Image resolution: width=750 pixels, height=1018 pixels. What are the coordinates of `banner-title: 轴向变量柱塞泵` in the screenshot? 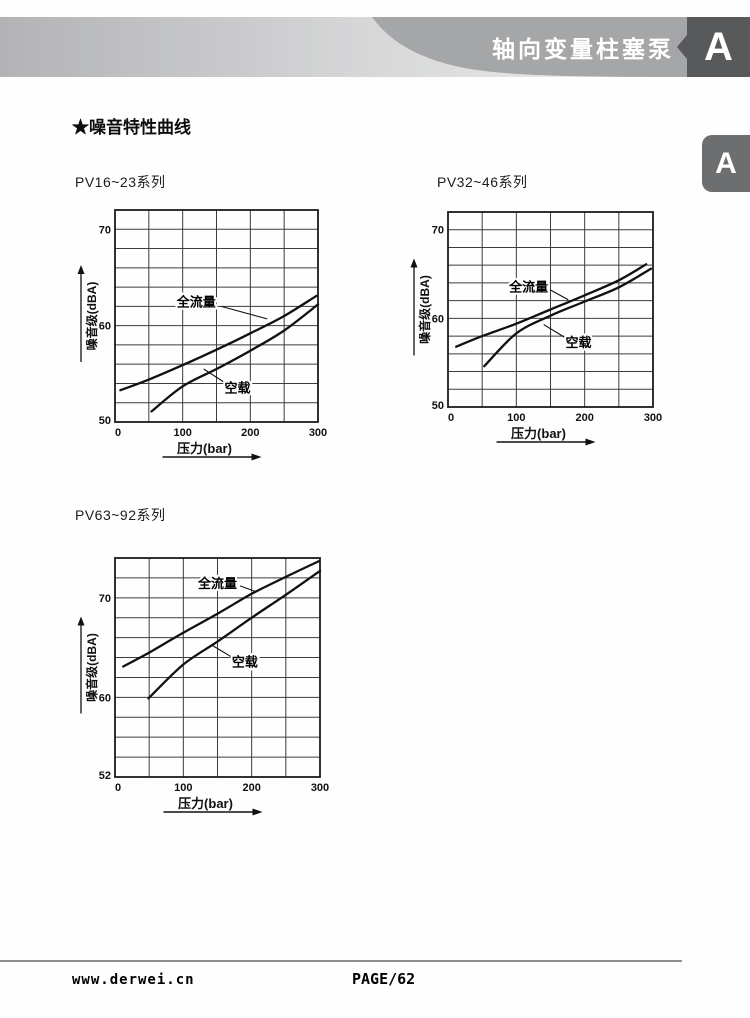 It's located at (583, 49).